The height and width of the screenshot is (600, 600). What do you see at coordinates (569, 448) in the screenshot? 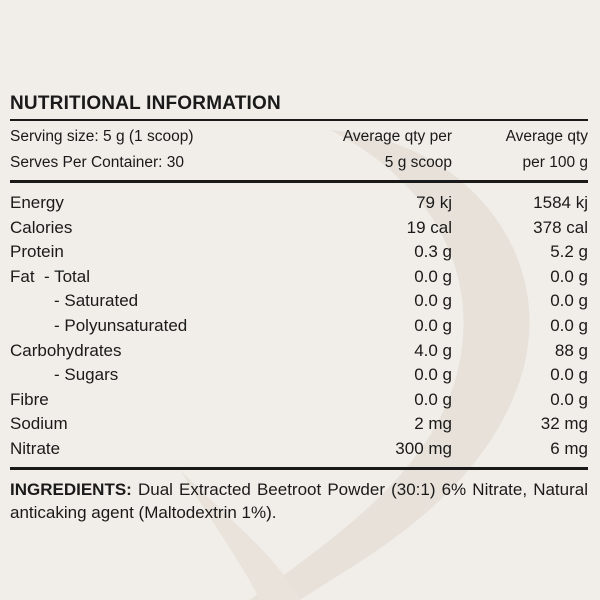
I see `row-per-100g: 6 mg` at bounding box center [569, 448].